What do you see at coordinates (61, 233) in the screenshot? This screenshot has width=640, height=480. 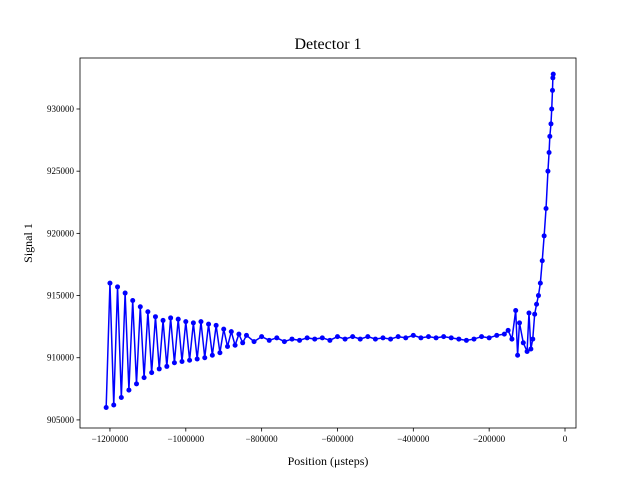 I see `y-tick-label: 920000` at bounding box center [61, 233].